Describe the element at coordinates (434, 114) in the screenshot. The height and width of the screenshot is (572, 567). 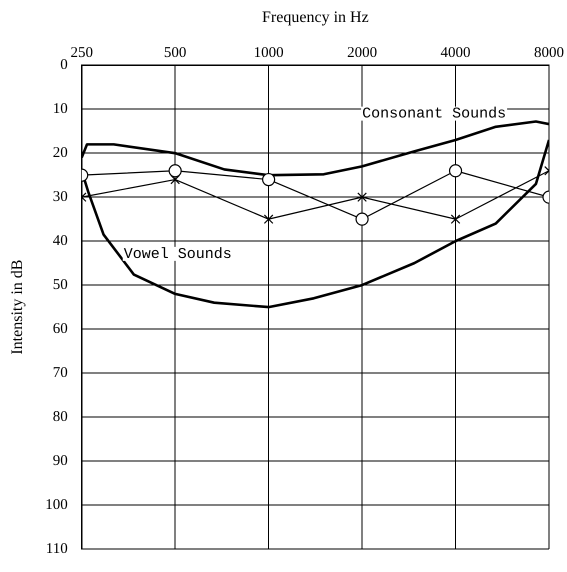
I see `annotation: Consonant Sounds` at that location.